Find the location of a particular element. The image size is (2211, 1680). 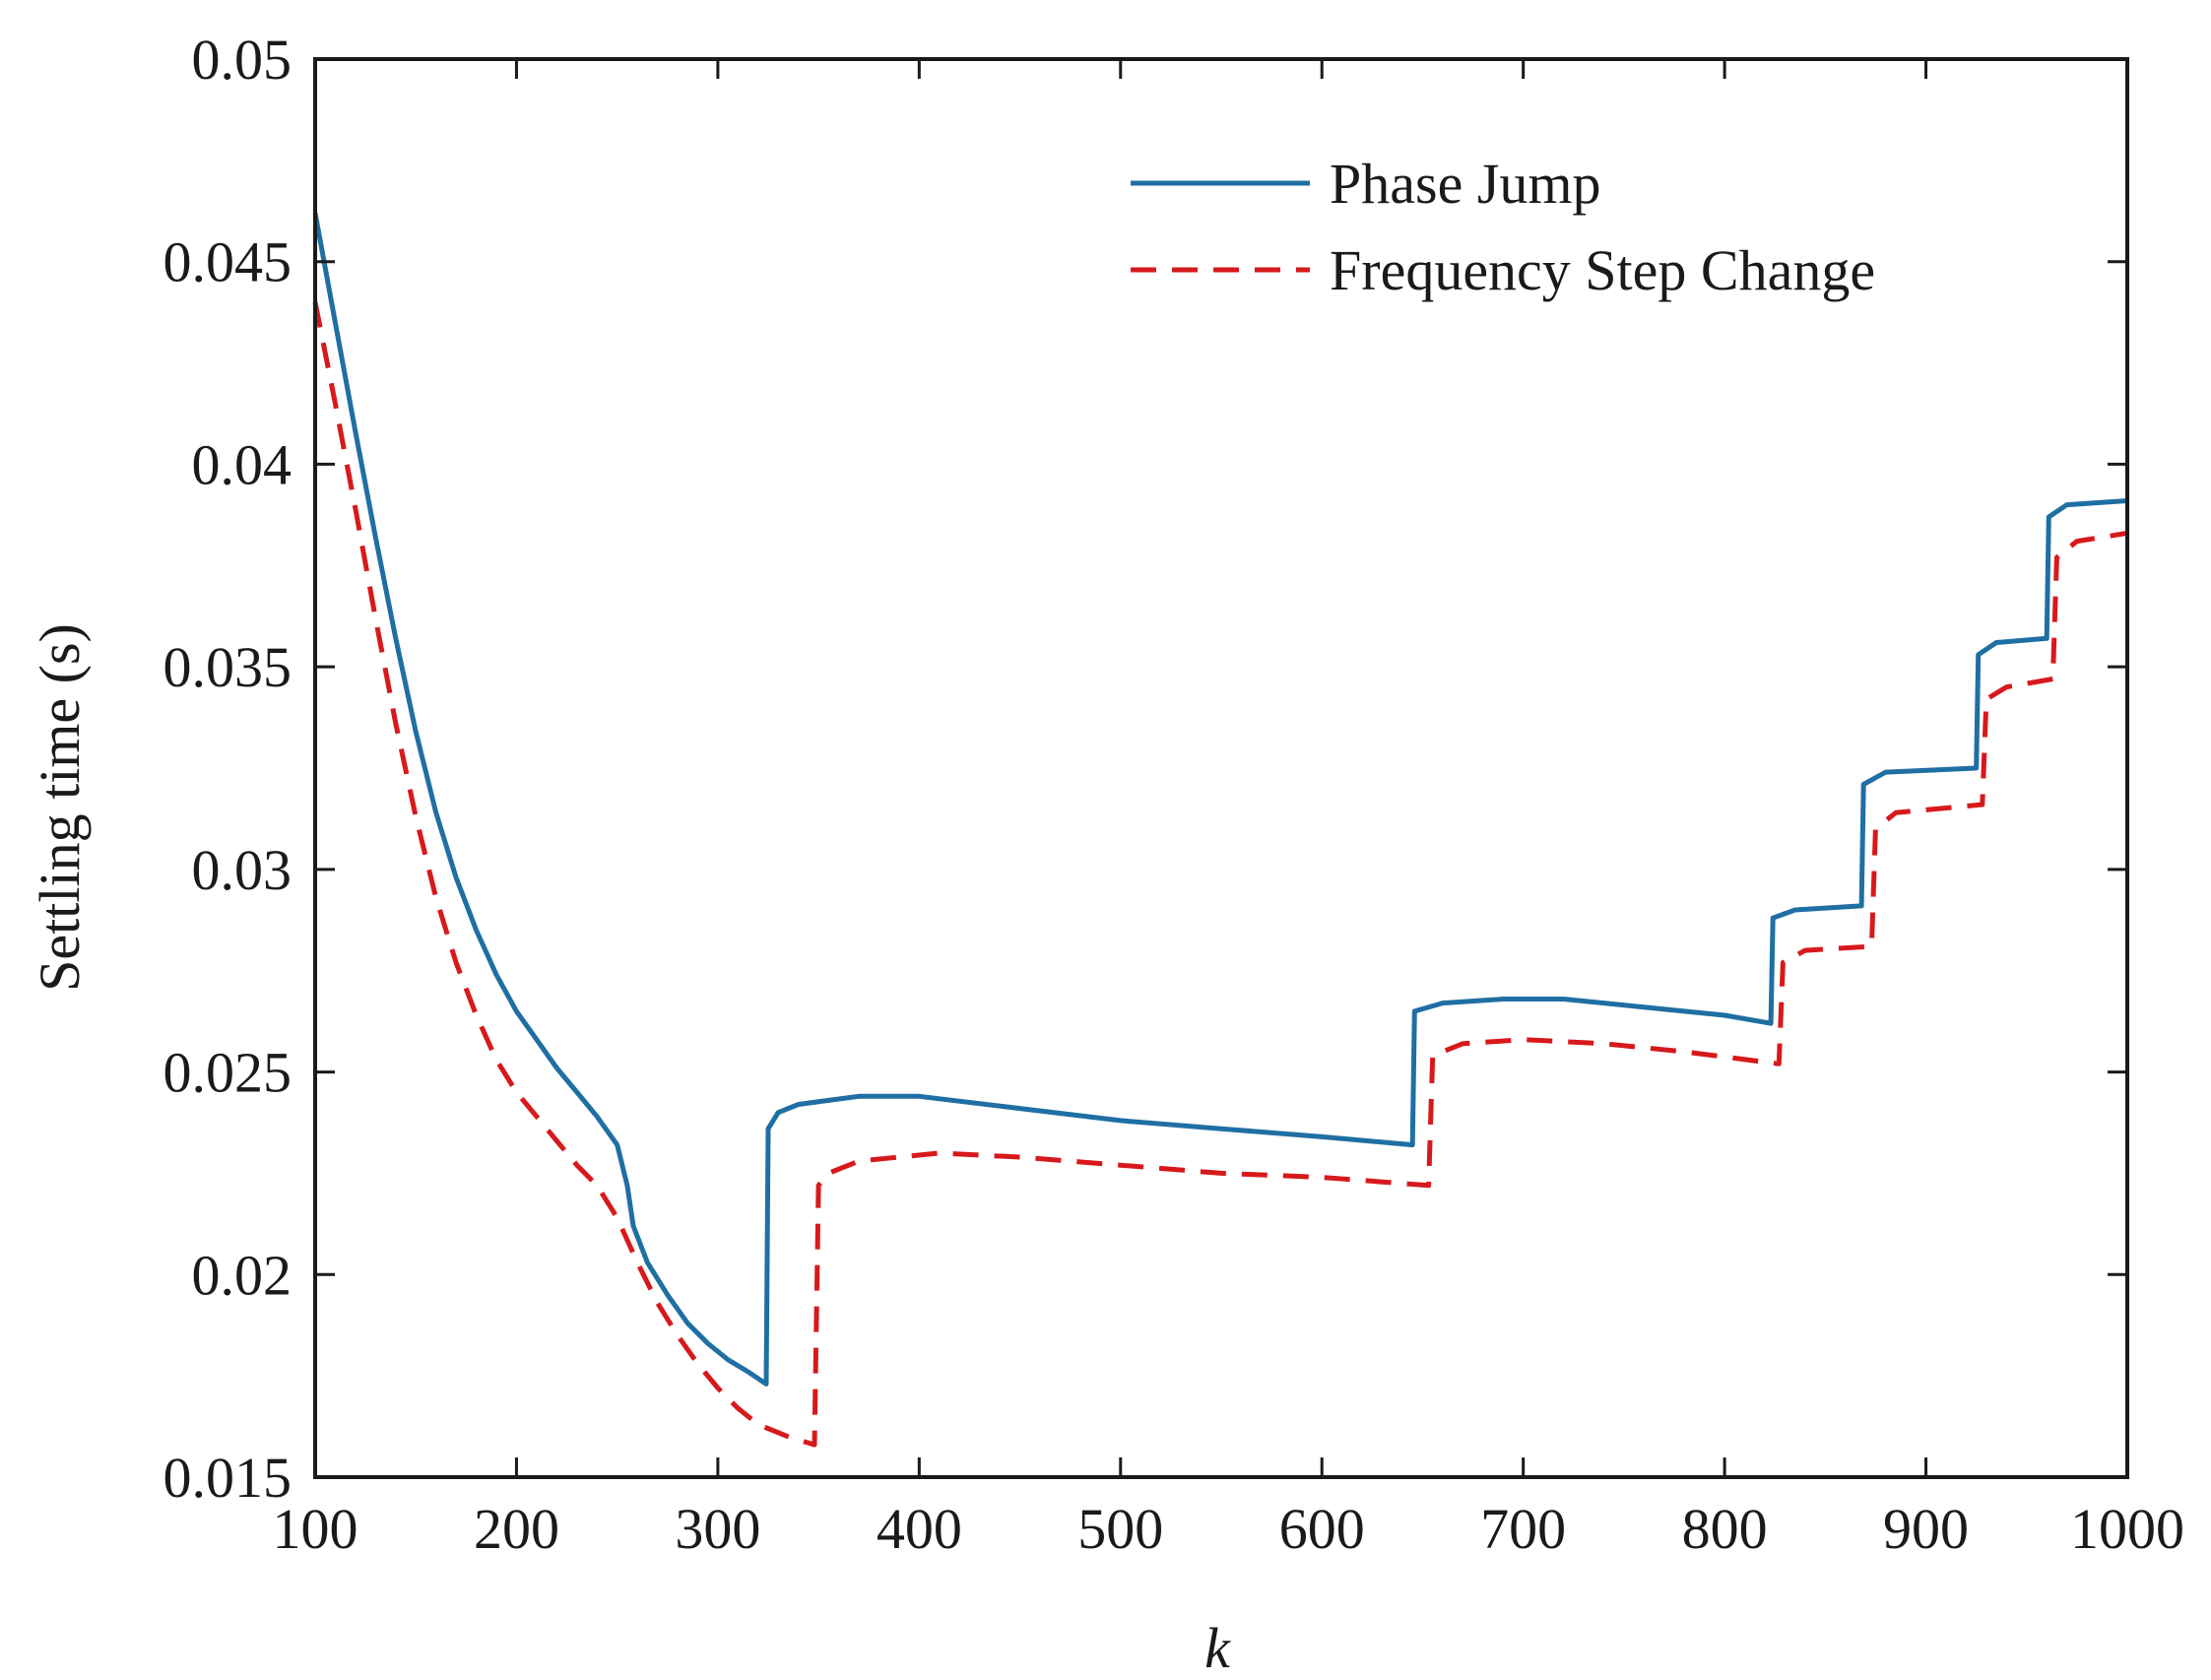

y-tick-label-0.03: 0.03 is located at coordinates (242, 870).